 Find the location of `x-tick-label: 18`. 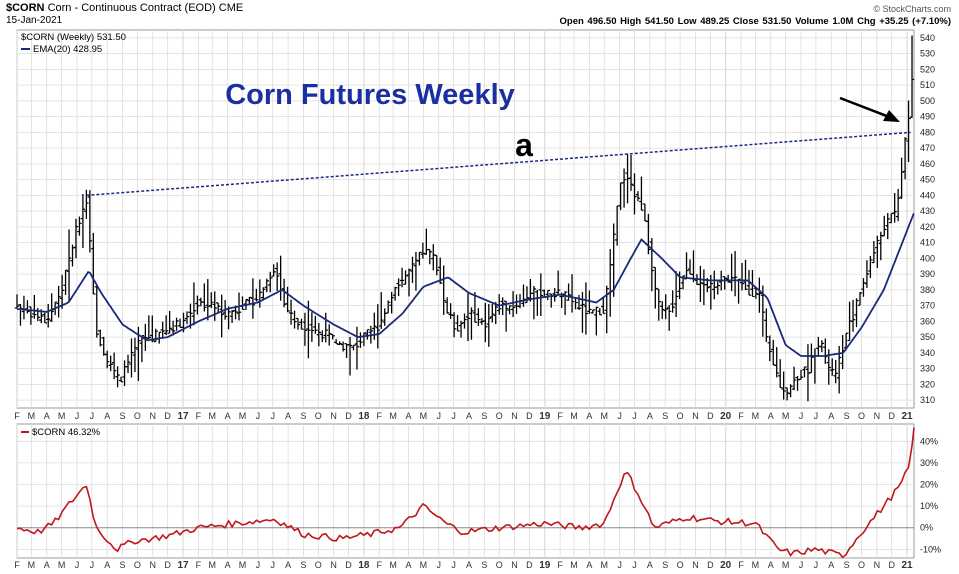

x-tick-label: 18 is located at coordinates (364, 416).